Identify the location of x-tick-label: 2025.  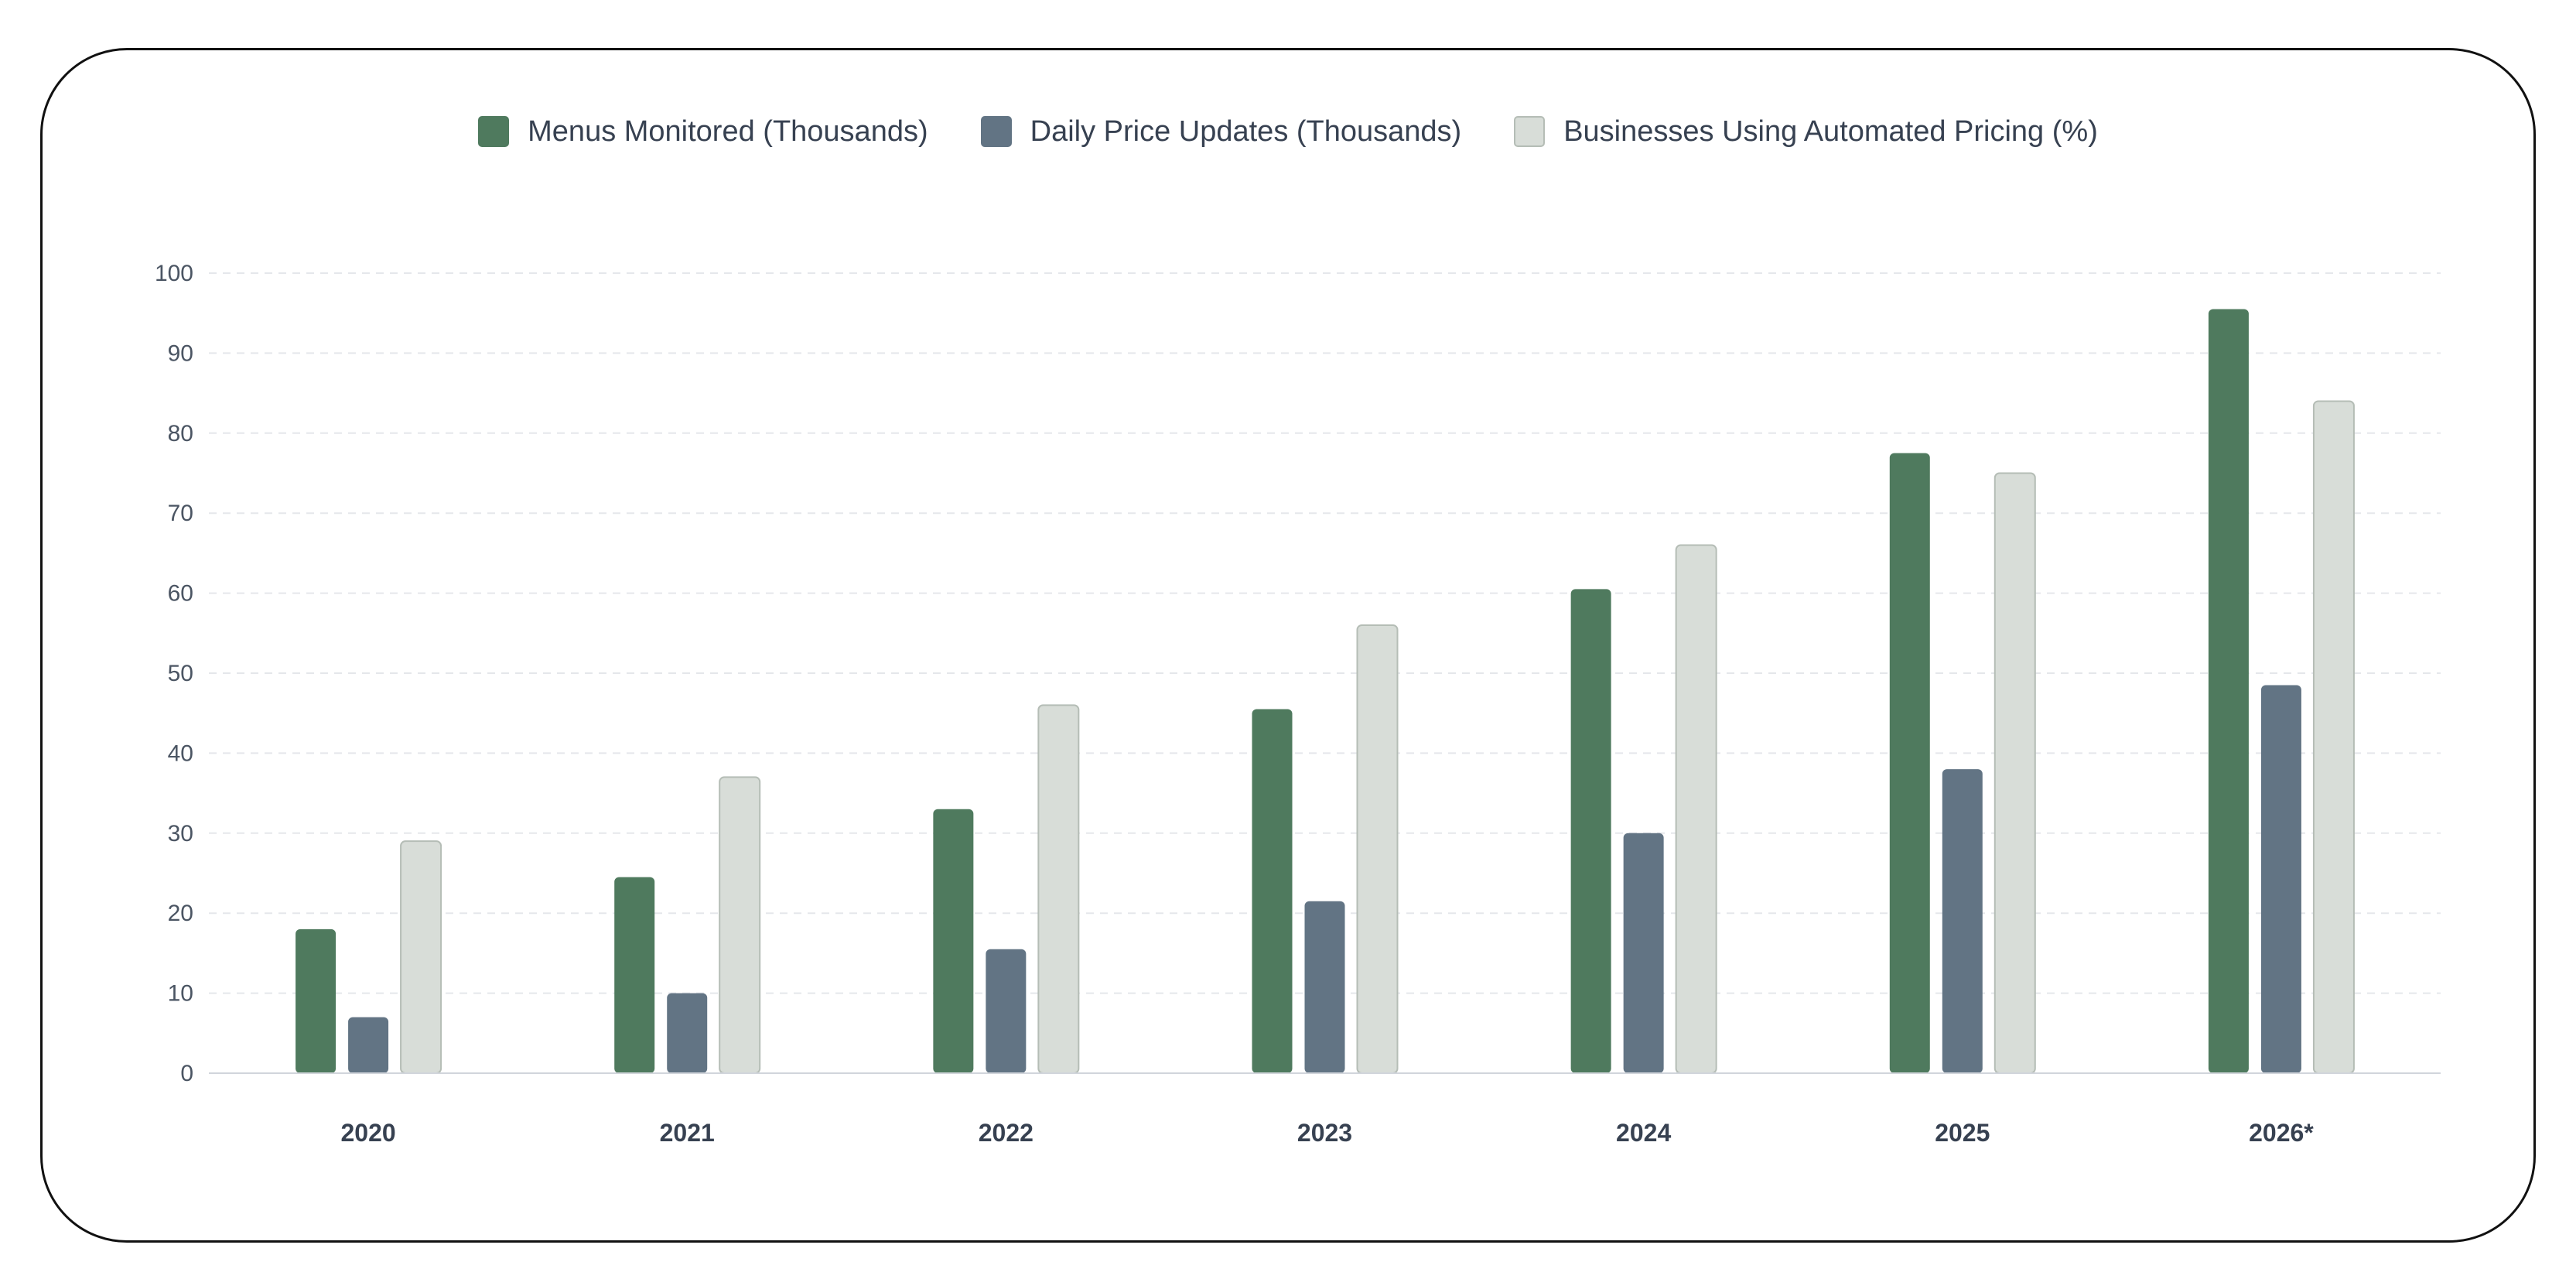
(1962, 1133).